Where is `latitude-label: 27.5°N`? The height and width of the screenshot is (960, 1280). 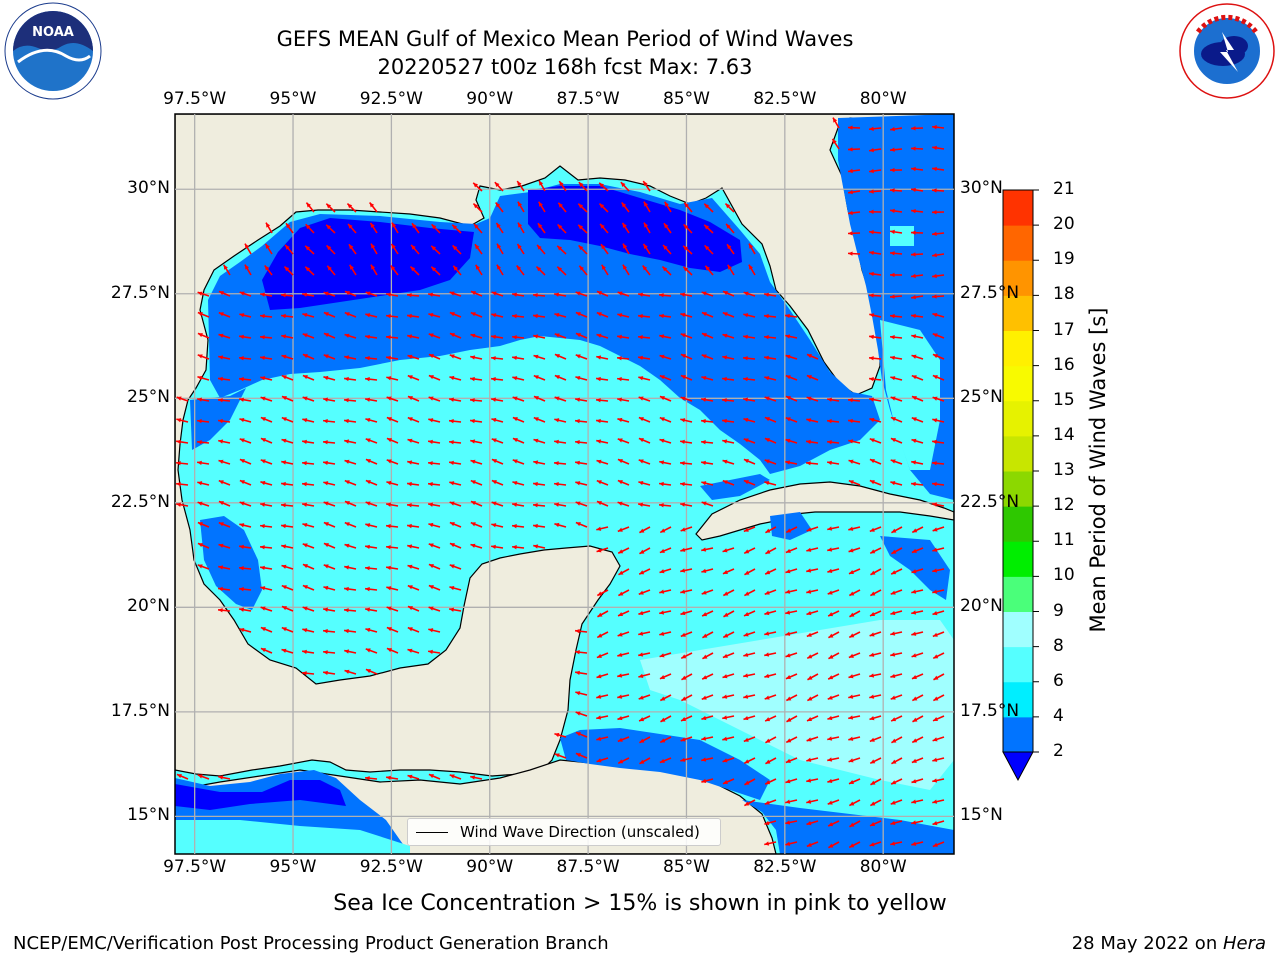 latitude-label: 27.5°N is located at coordinates (140, 292).